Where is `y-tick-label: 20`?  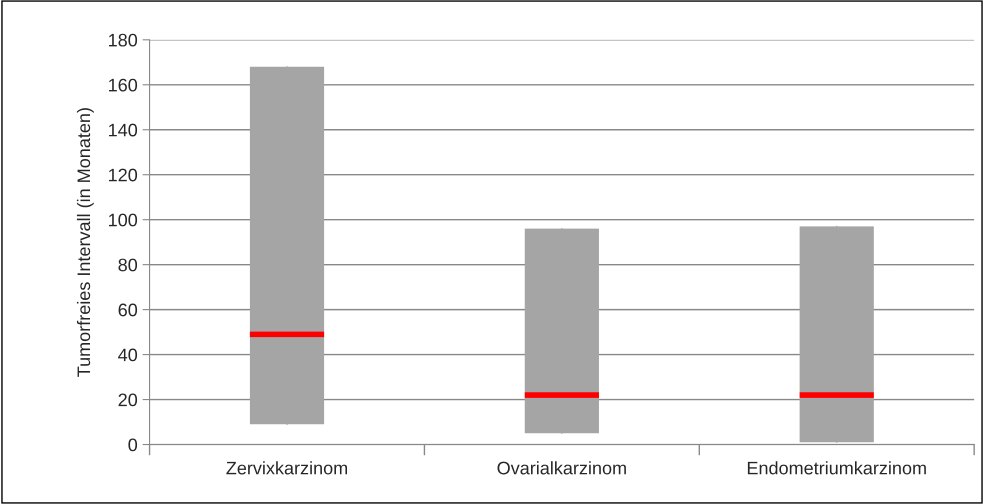
y-tick-label: 20 is located at coordinates (128, 399).